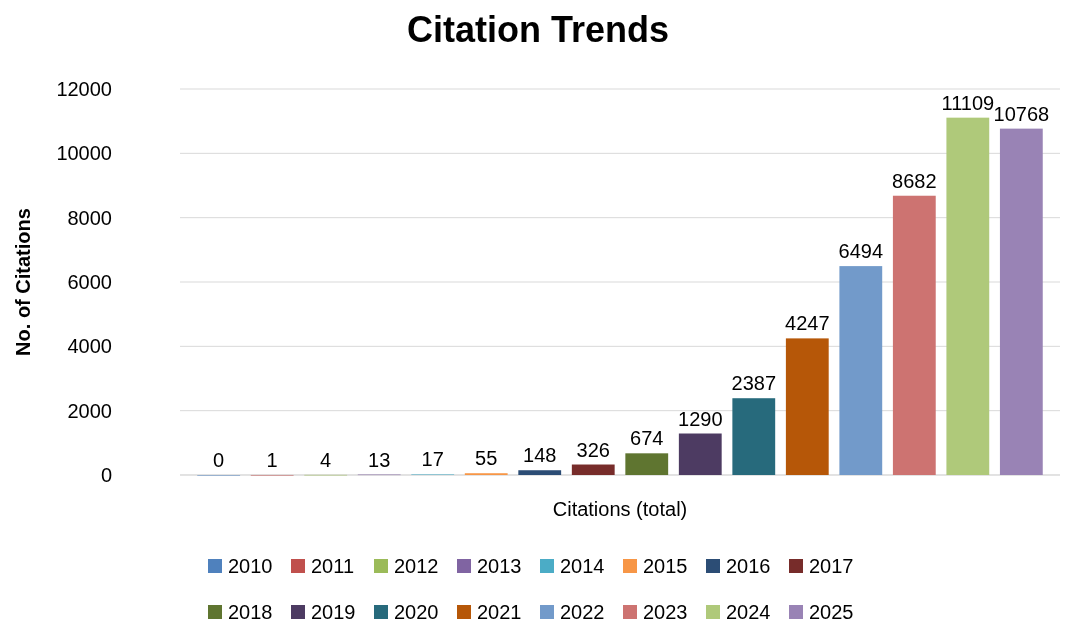 Image resolution: width=1070 pixels, height=628 pixels. Describe the element at coordinates (106, 475) in the screenshot. I see `y-tick-label: 0` at that location.